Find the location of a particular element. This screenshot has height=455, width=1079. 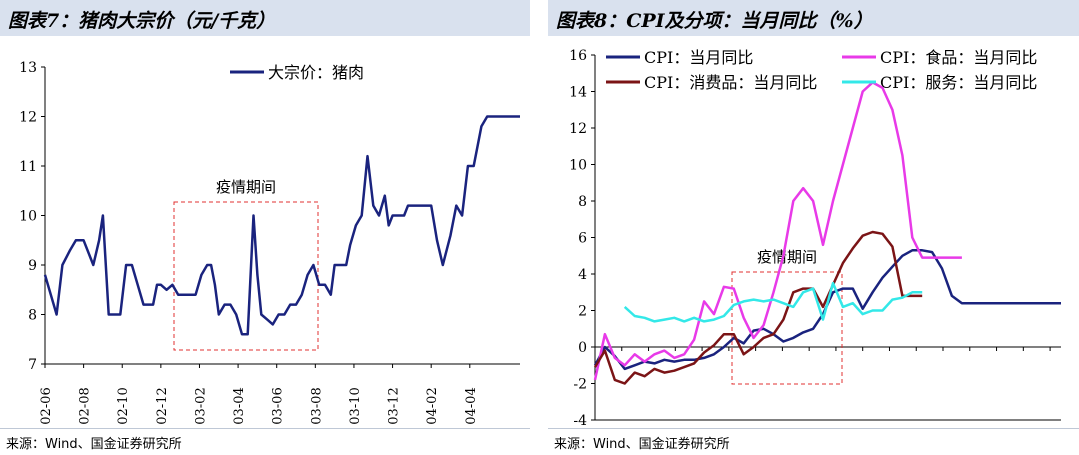

chart-title-bar: 图表7：猪肉大宗价（元/千克） is located at coordinates (265, 18).